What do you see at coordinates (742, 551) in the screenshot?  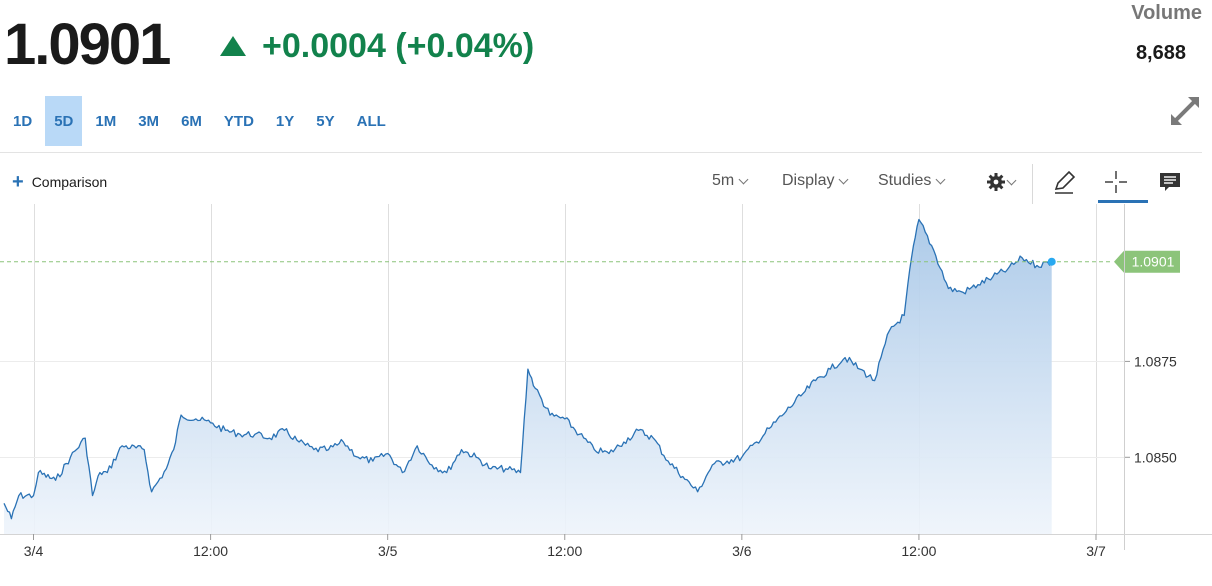 I see `x-tick-label: 3/6` at bounding box center [742, 551].